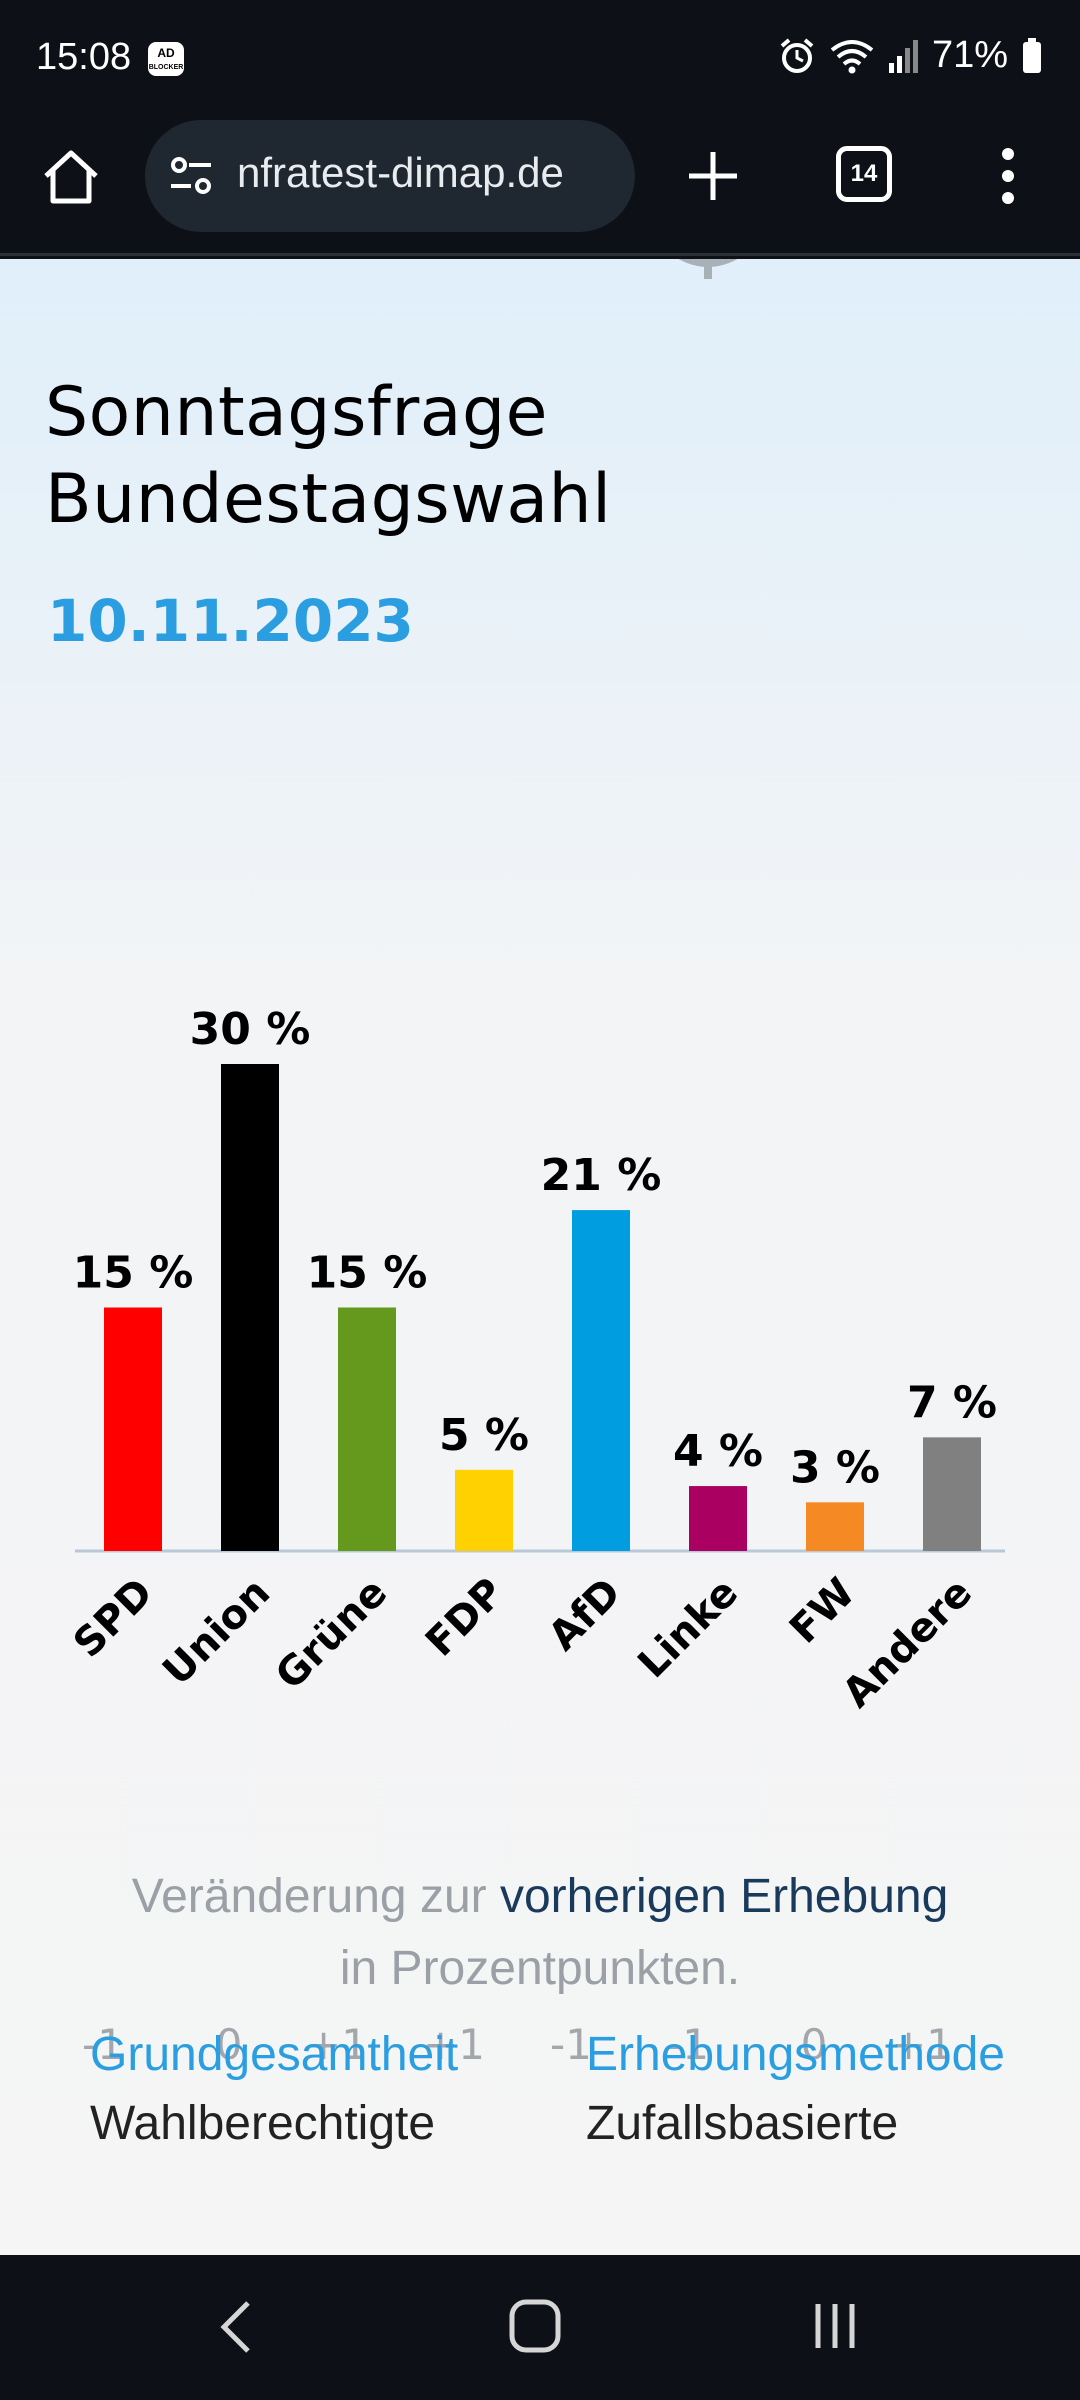 The image size is (1080, 2400). What do you see at coordinates (835, 2326) in the screenshot?
I see `recents-icon` at bounding box center [835, 2326].